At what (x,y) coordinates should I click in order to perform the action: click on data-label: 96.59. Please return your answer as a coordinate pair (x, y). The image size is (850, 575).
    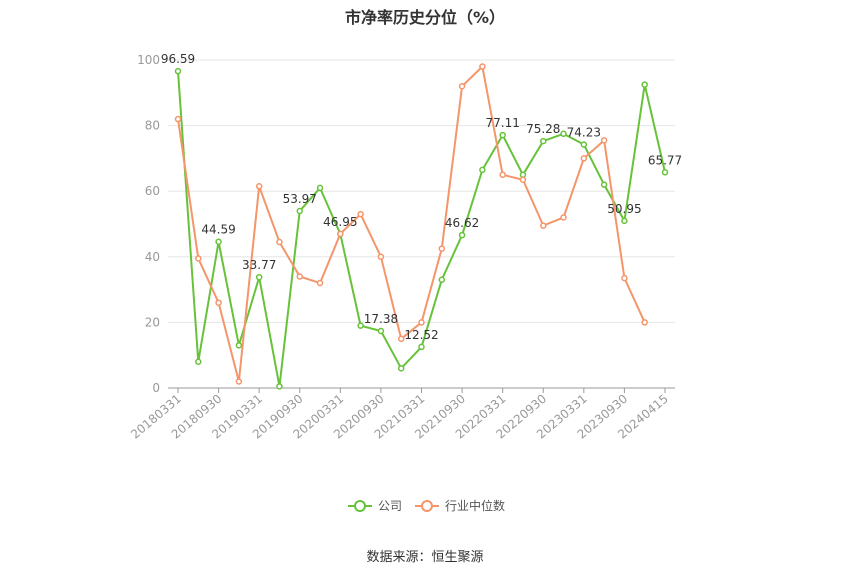
    Looking at the image, I should click on (178, 59).